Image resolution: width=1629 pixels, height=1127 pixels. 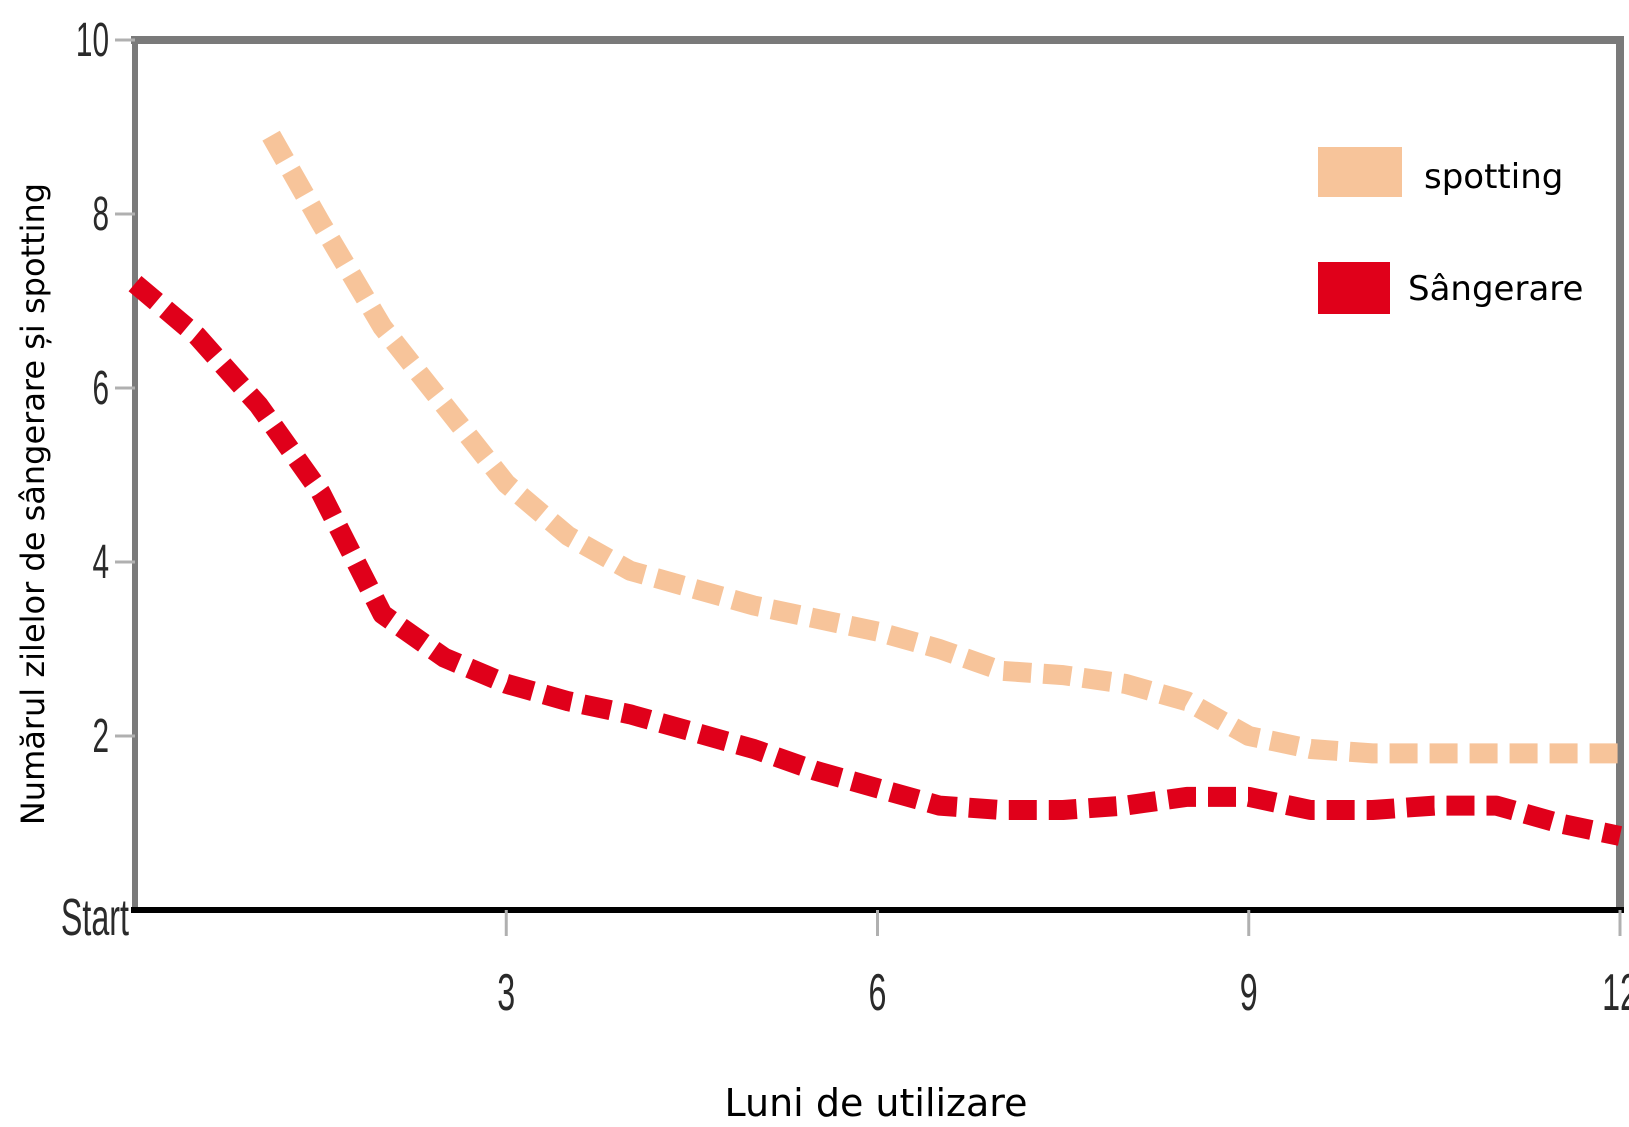 I want to click on y-tick-label: 8, so click(x=100, y=214).